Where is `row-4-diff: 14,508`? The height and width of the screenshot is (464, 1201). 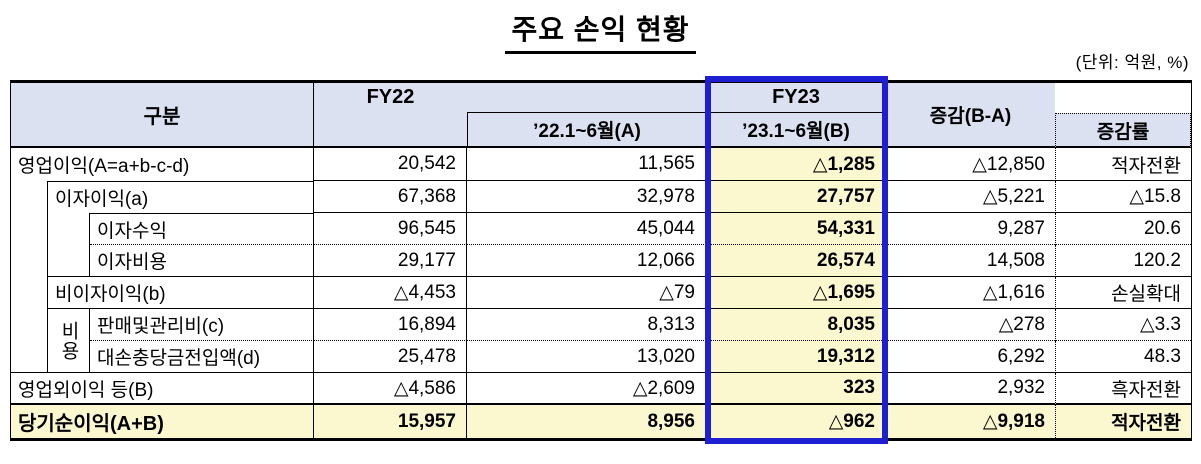 row-4-diff: 14,508 is located at coordinates (970, 261).